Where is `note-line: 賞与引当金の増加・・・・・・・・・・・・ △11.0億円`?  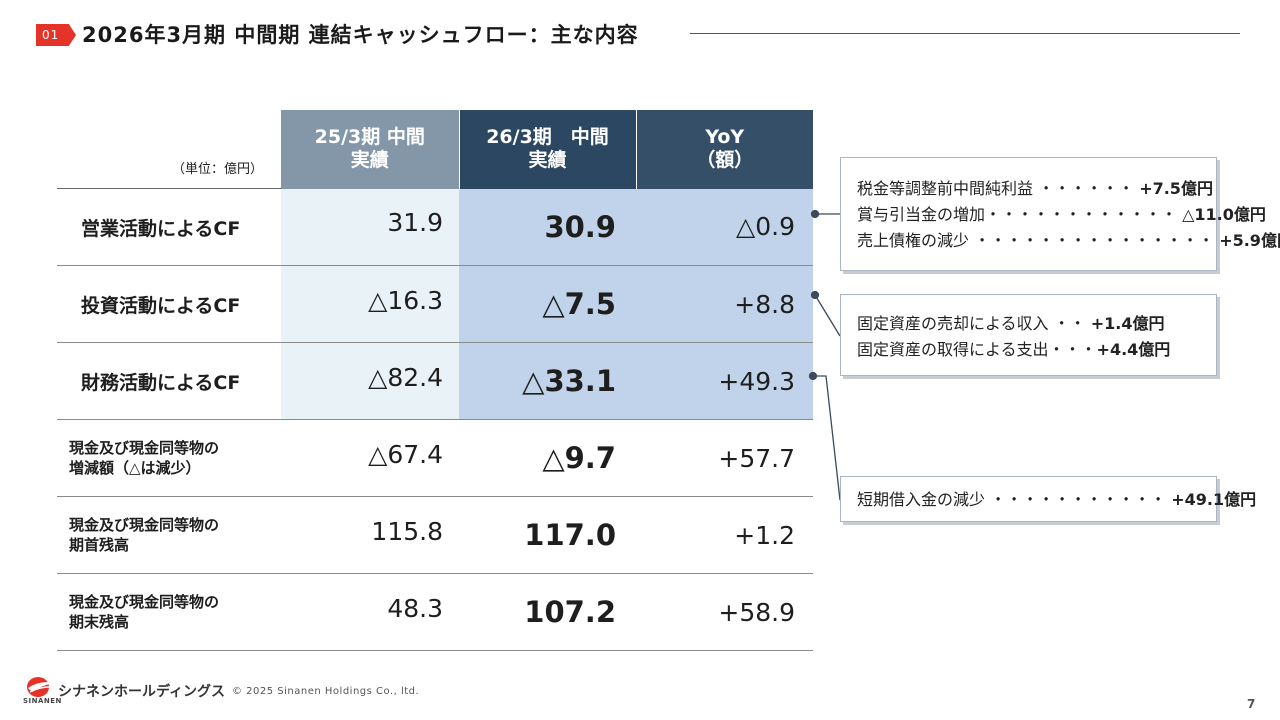 note-line: 賞与引当金の増加・・・・・・・・・・・・ △11.0億円 is located at coordinates (1061, 215).